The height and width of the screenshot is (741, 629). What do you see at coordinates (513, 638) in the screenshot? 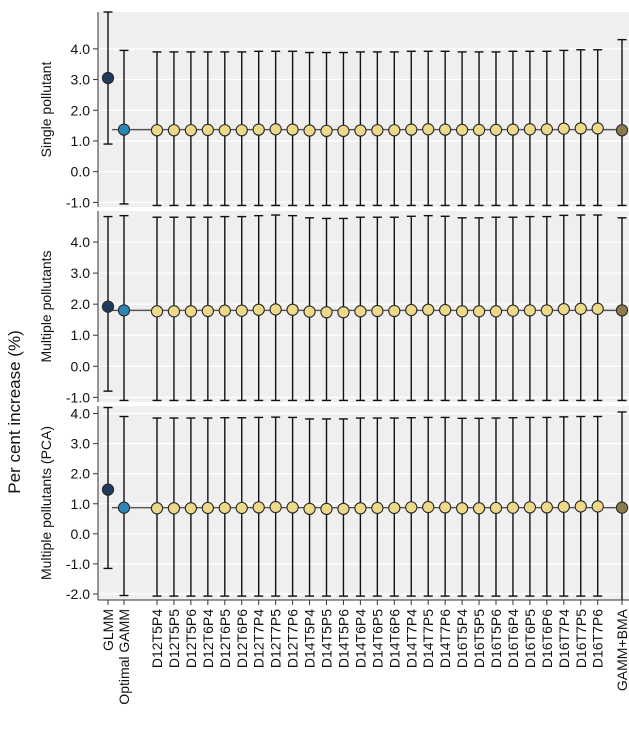
I see `x-tick-label: D16T6P4` at bounding box center [513, 638].